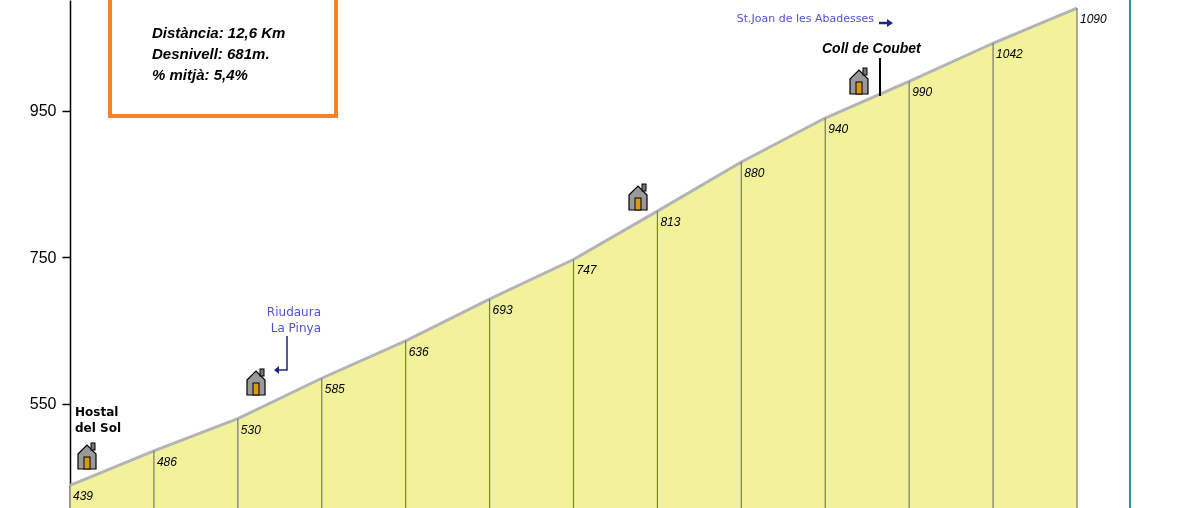 Image resolution: width=1200 pixels, height=508 pixels. Describe the element at coordinates (922, 92) in the screenshot. I see `data-label: 990` at that location.